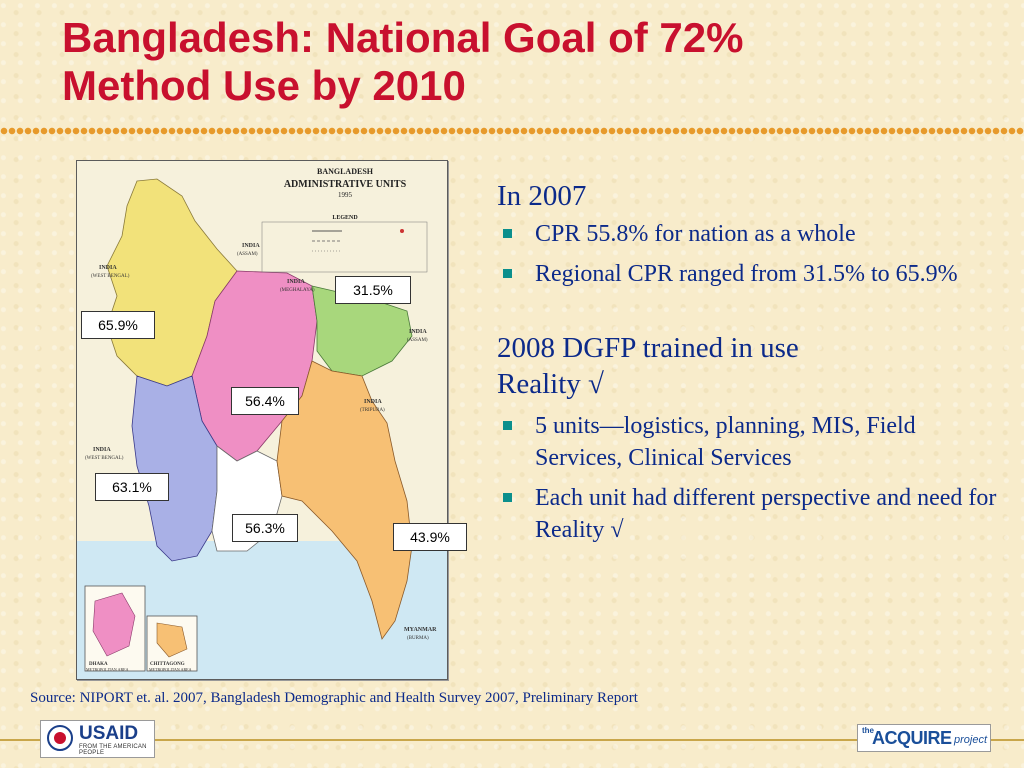 The width and height of the screenshot is (1024, 768). Describe the element at coordinates (344, 247) in the screenshot. I see `map-legend-box` at that location.